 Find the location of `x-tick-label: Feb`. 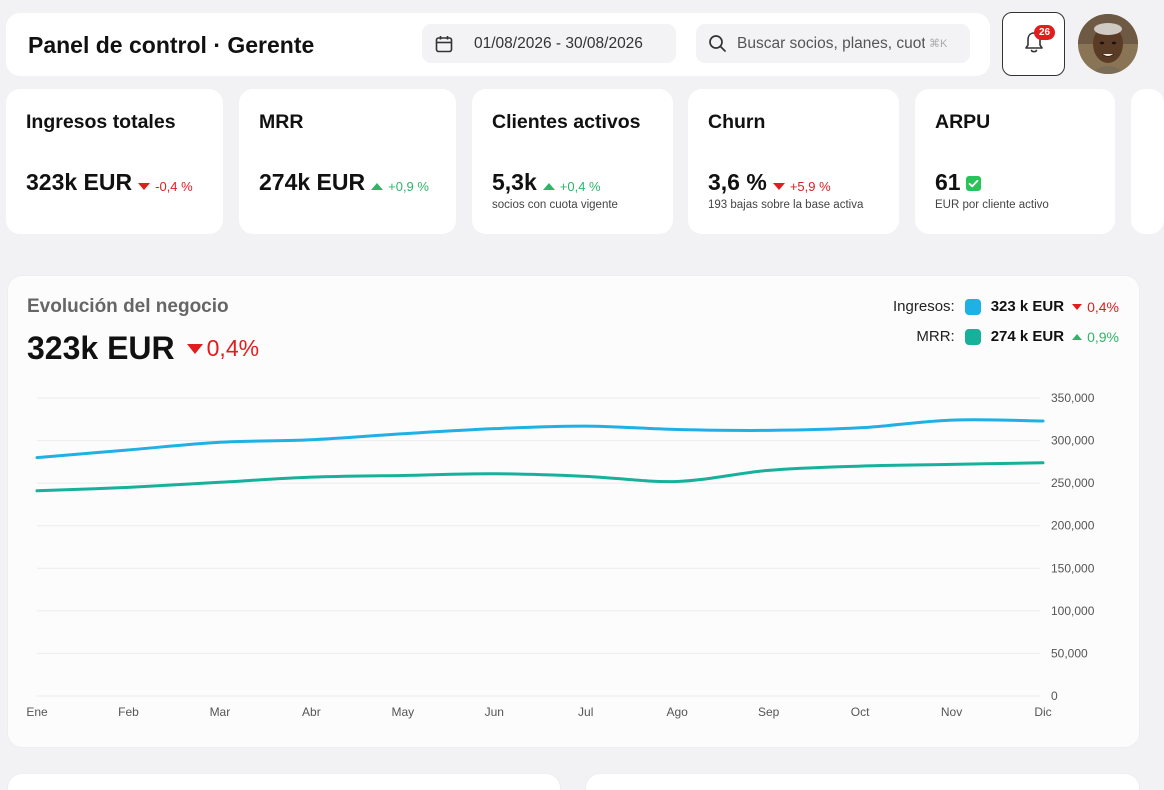

x-tick-label: Feb is located at coordinates (128, 712).